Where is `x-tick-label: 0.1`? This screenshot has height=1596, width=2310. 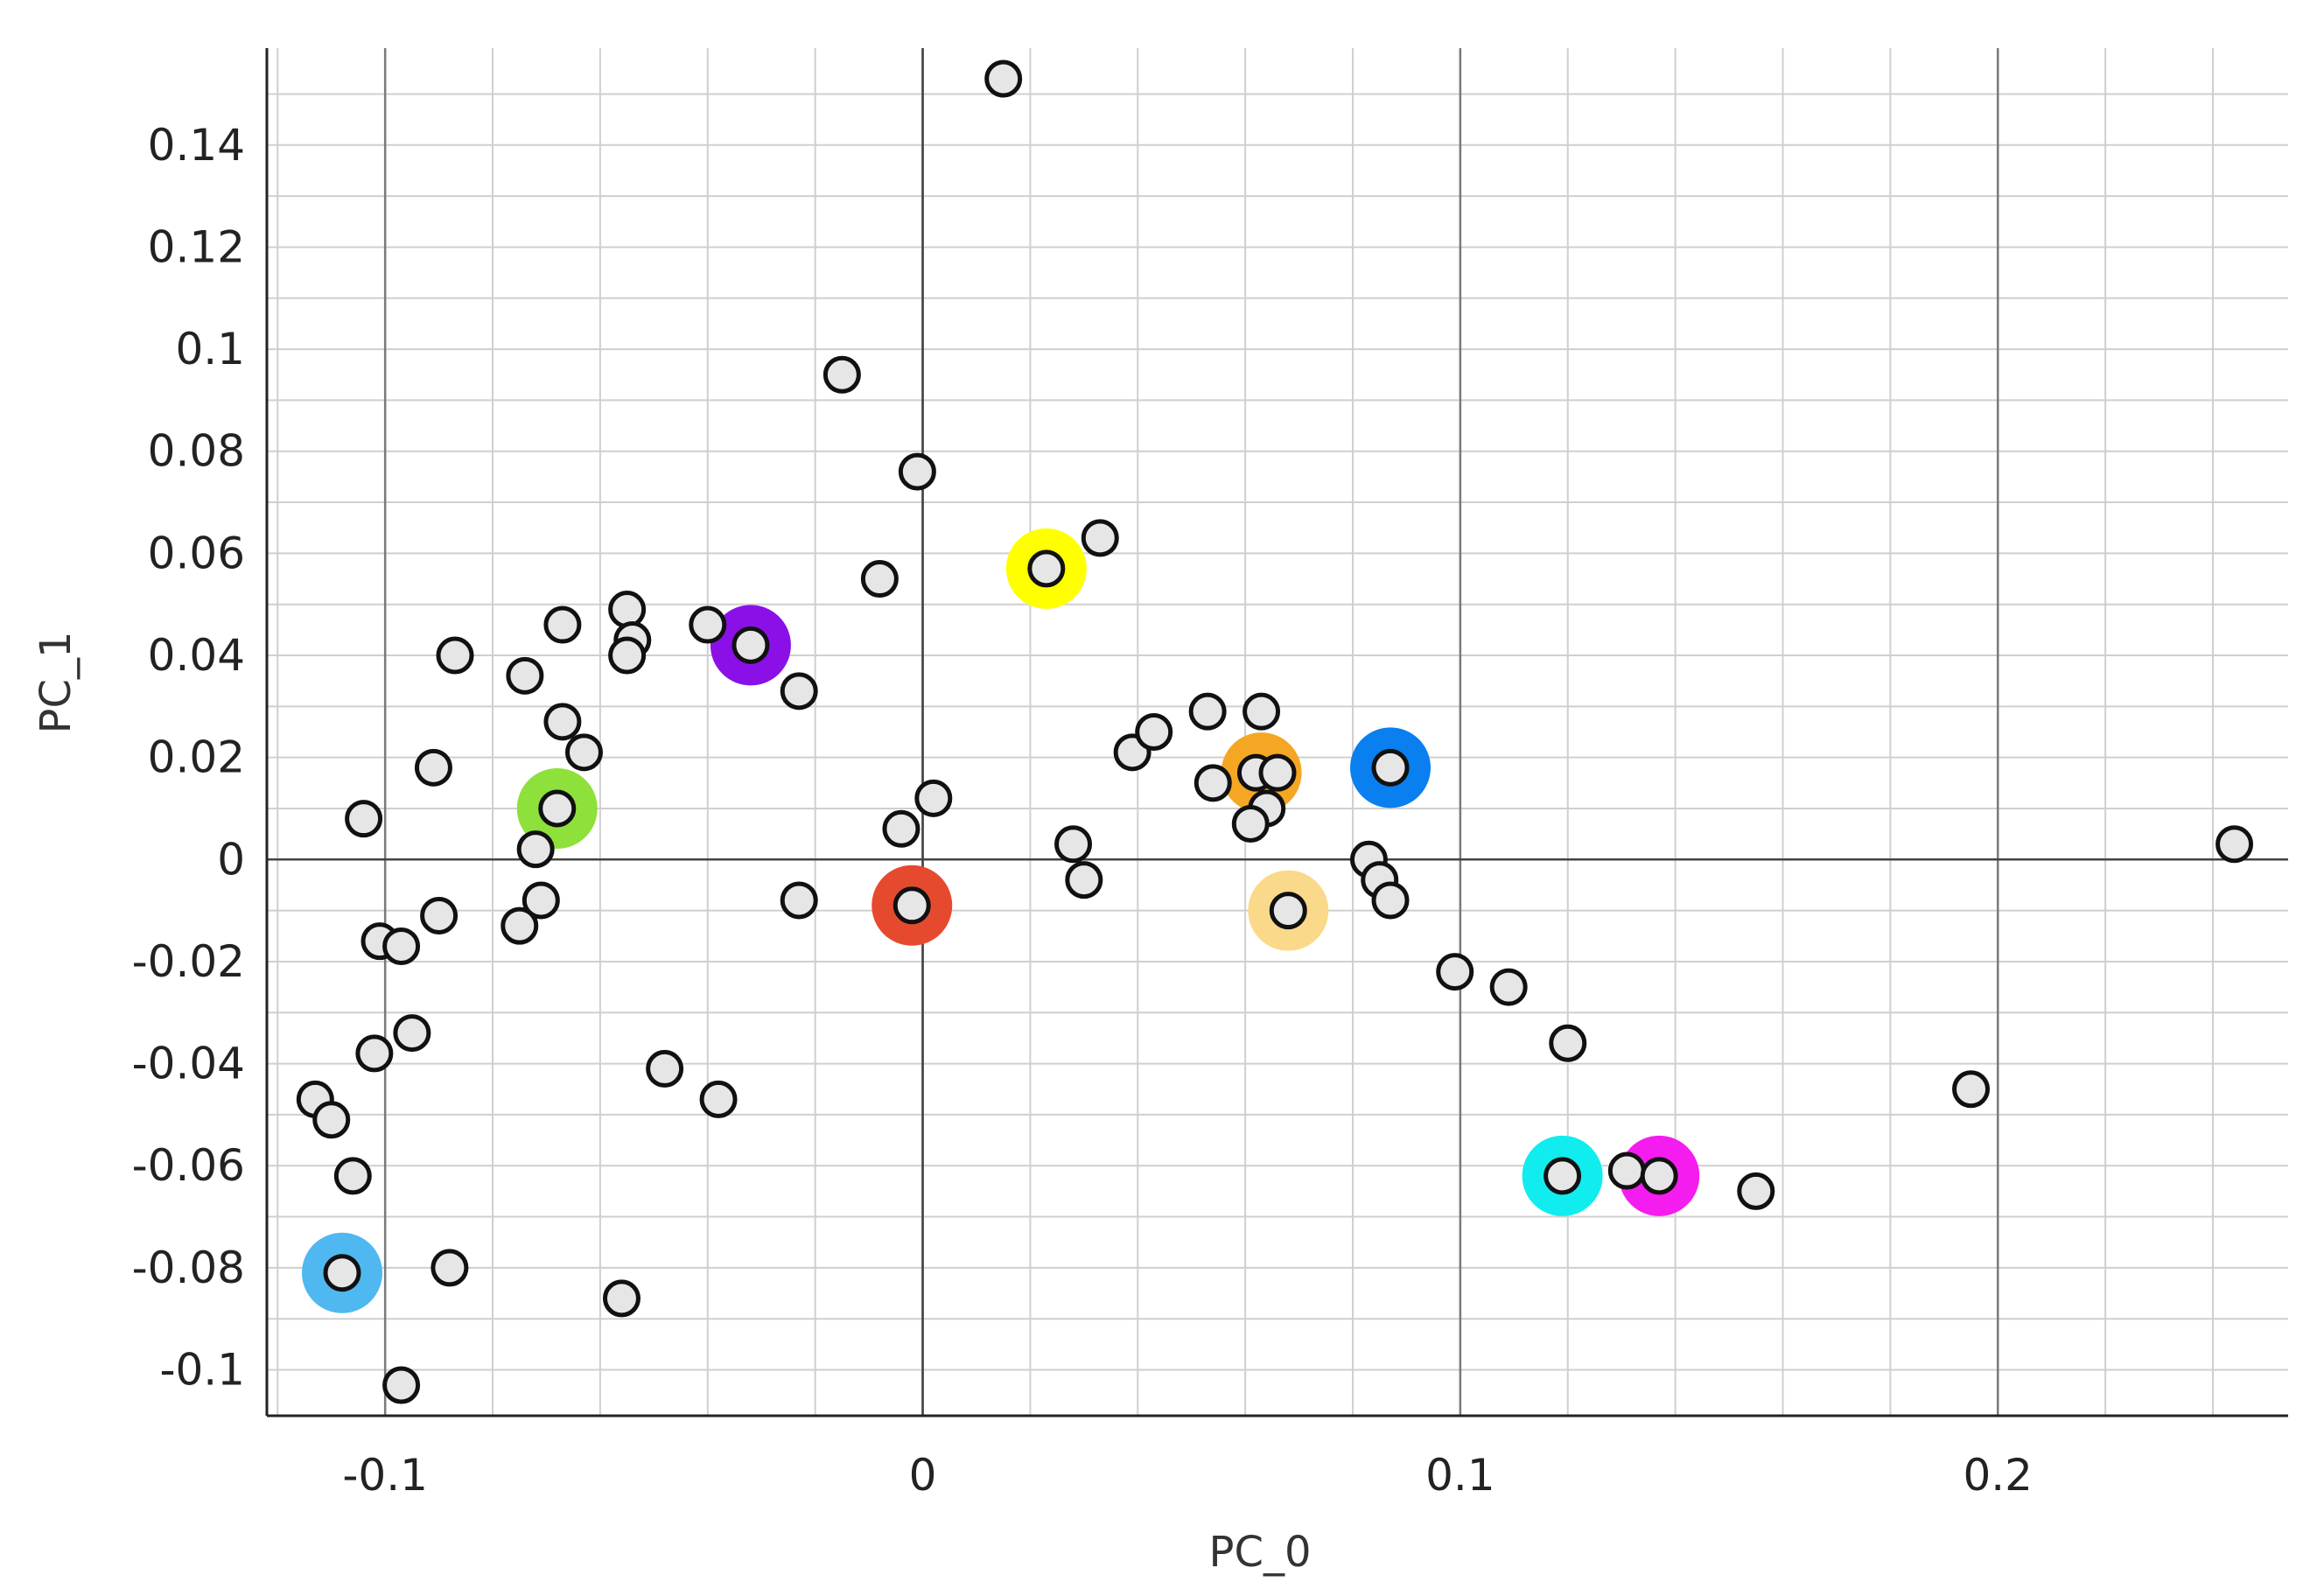 x-tick-label: 0.1 is located at coordinates (1460, 1475).